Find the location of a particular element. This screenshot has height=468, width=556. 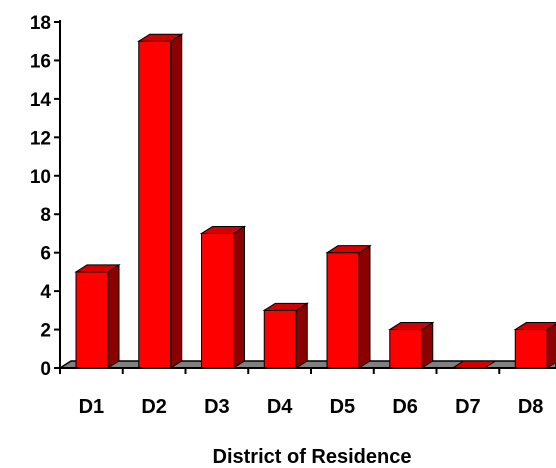

y-tick-label: 0 is located at coordinates (45, 369).